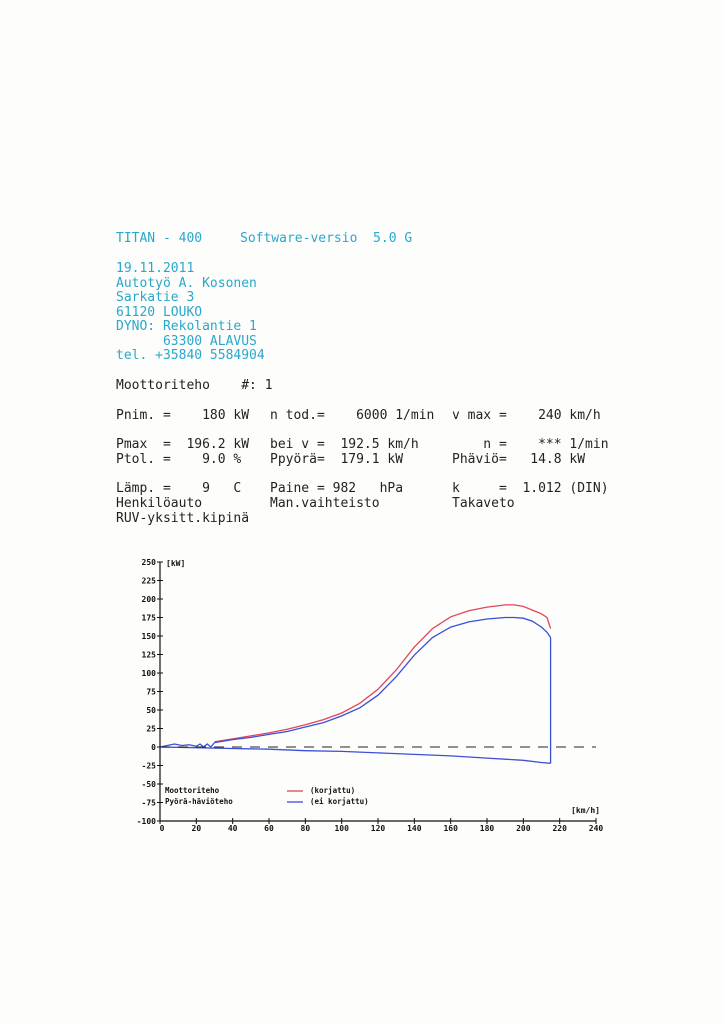 This screenshot has height=1024, width=724. I want to click on y-tick-label: 175, so click(149, 618).